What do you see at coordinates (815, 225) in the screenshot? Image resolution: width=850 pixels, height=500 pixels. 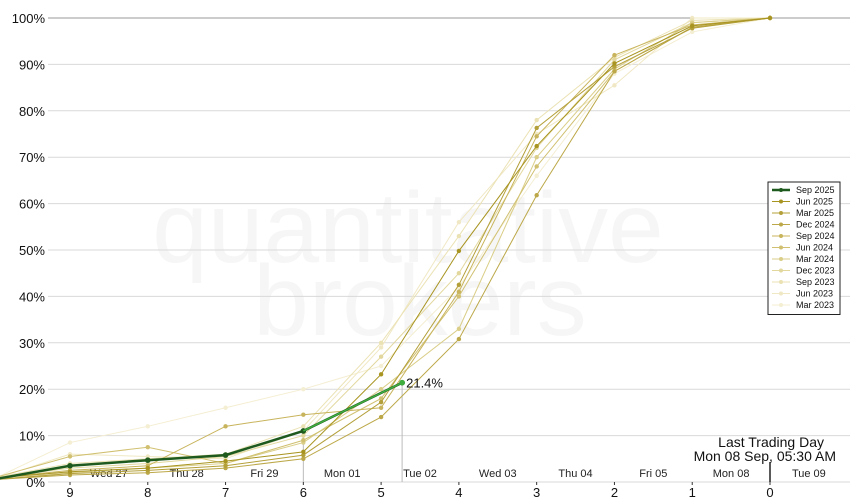 I see `legend-label: Dec 2024` at bounding box center [815, 225].